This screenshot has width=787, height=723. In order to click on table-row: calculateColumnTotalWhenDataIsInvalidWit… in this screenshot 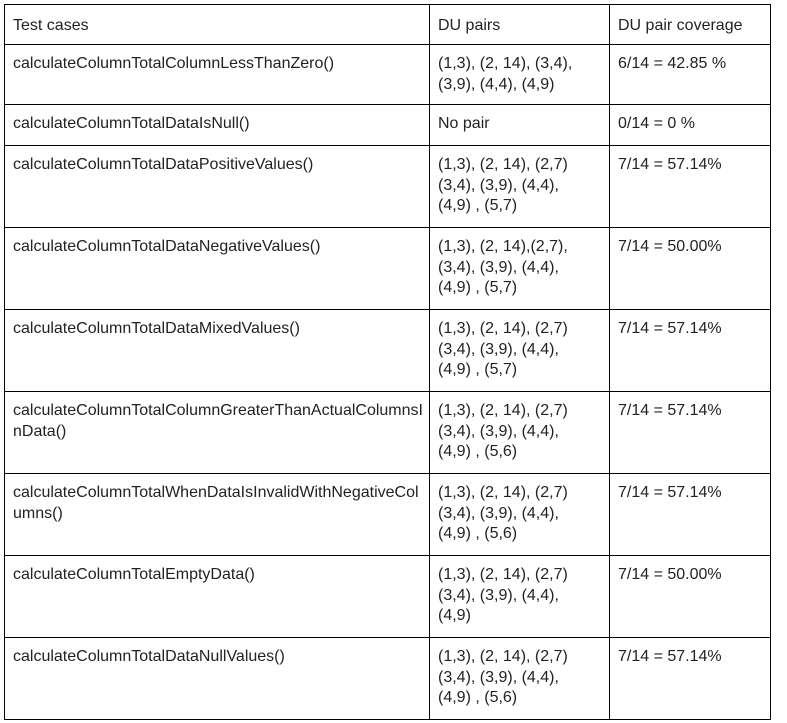, I will do `click(387, 514)`.